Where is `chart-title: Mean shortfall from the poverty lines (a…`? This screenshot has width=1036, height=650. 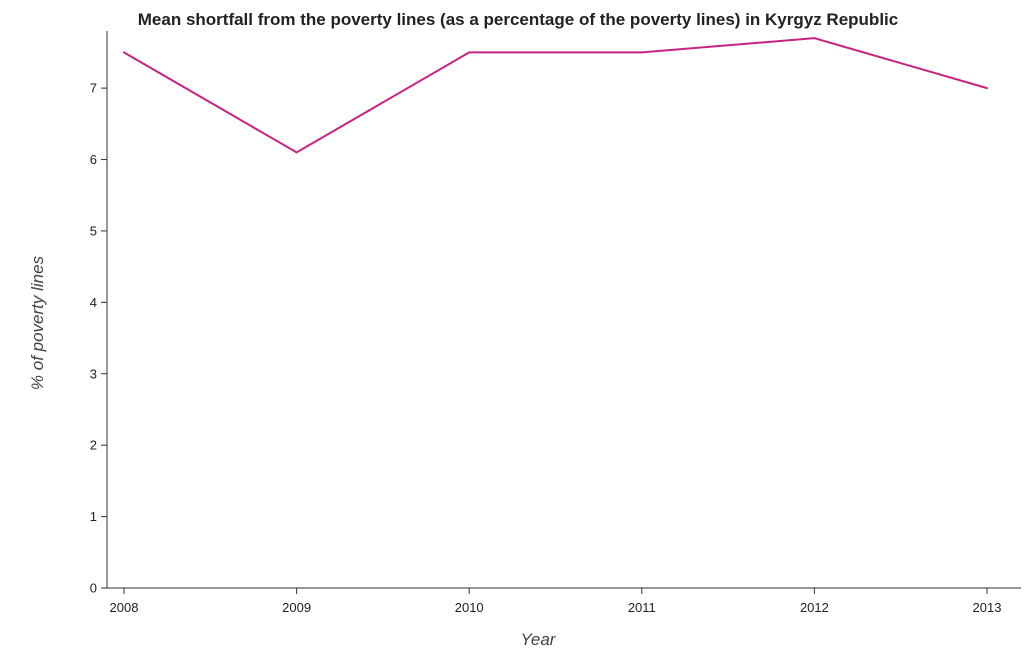
chart-title: Mean shortfall from the poverty lines (a… is located at coordinates (518, 19).